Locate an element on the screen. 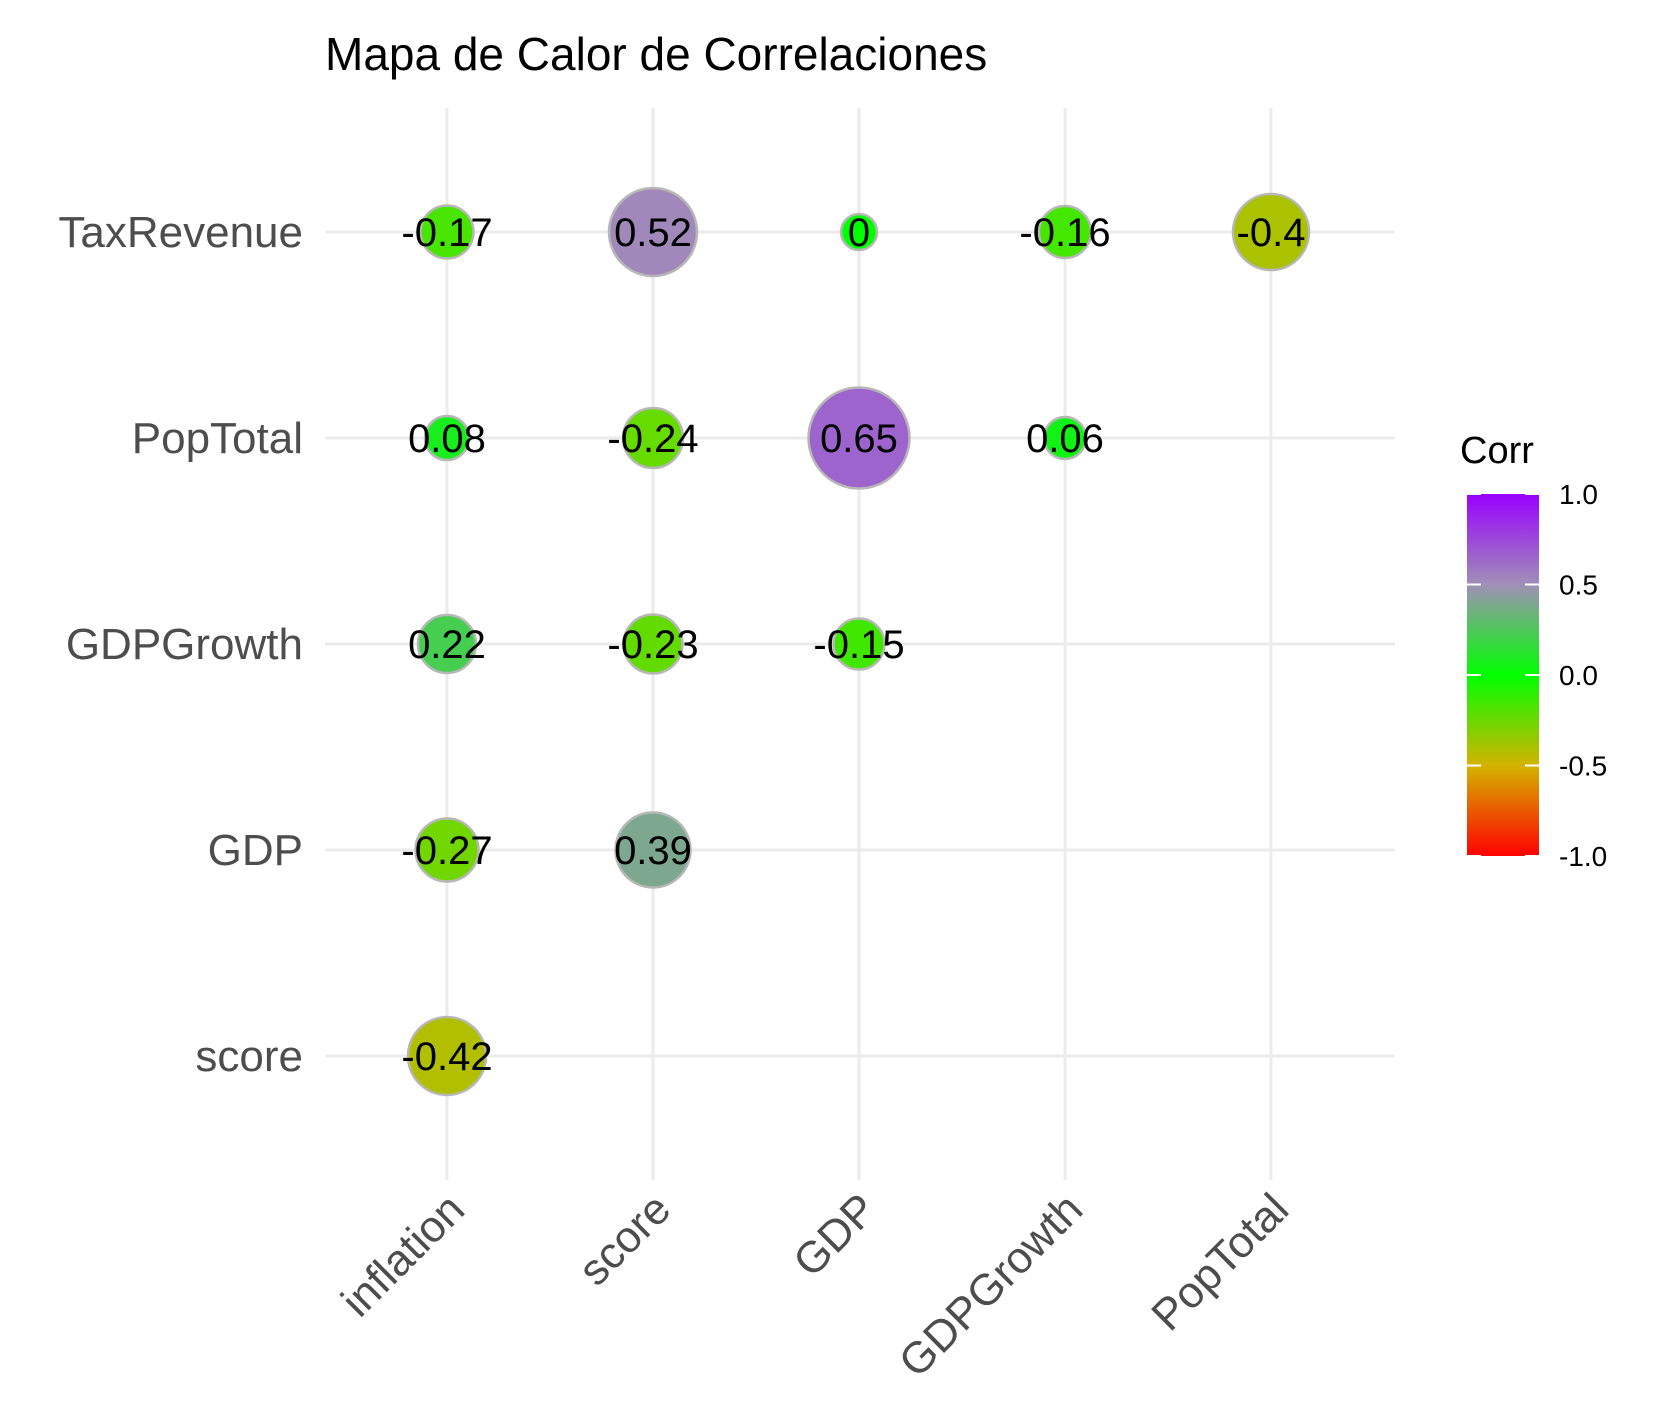  corr-point-poptotal-taxrevenue is located at coordinates (1271, 232).